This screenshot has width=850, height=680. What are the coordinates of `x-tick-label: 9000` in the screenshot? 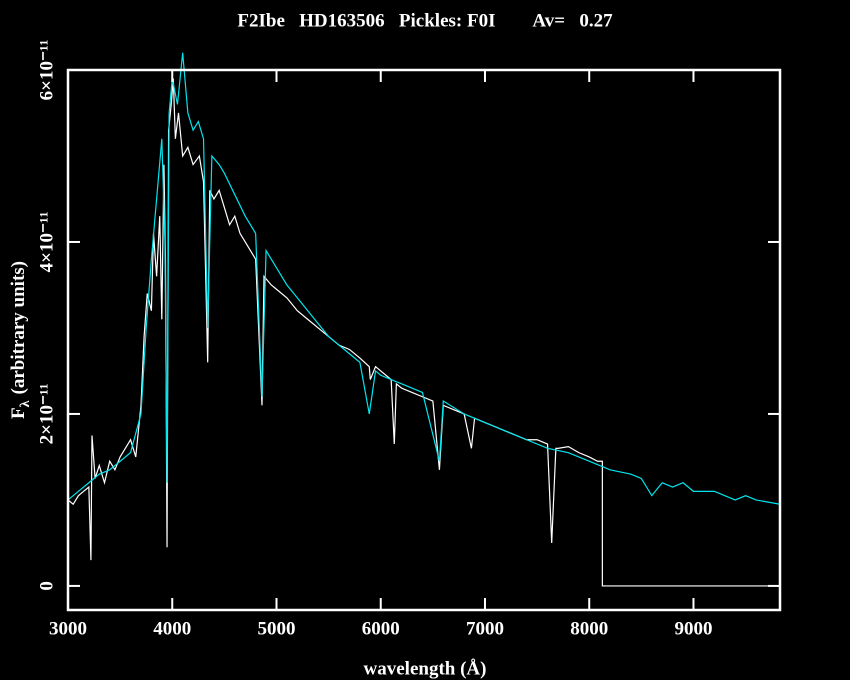 It's located at (693, 628).